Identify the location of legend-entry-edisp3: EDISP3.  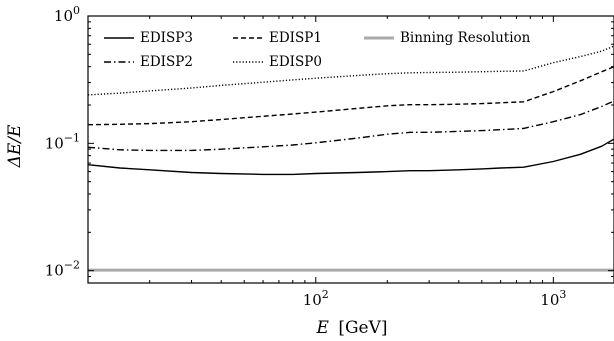
(148, 38).